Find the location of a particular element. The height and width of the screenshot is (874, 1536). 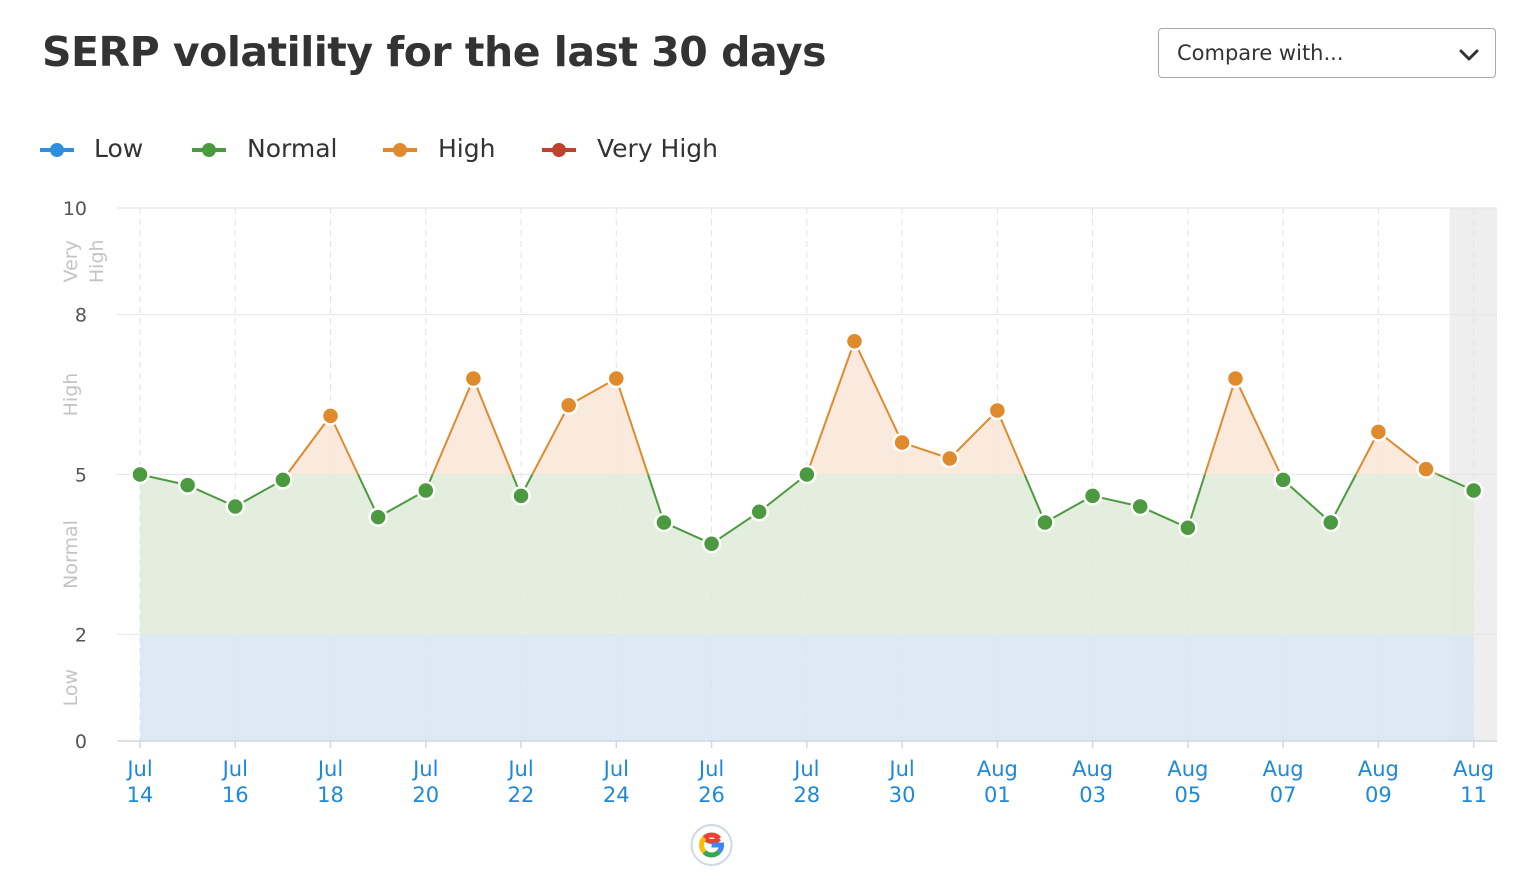

band-label: Very is located at coordinates (71, 261).